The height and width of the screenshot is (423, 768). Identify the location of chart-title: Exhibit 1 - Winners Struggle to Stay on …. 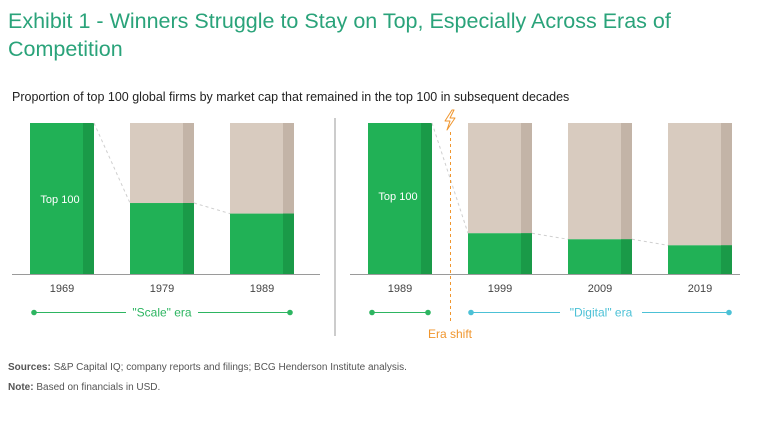
(339, 35).